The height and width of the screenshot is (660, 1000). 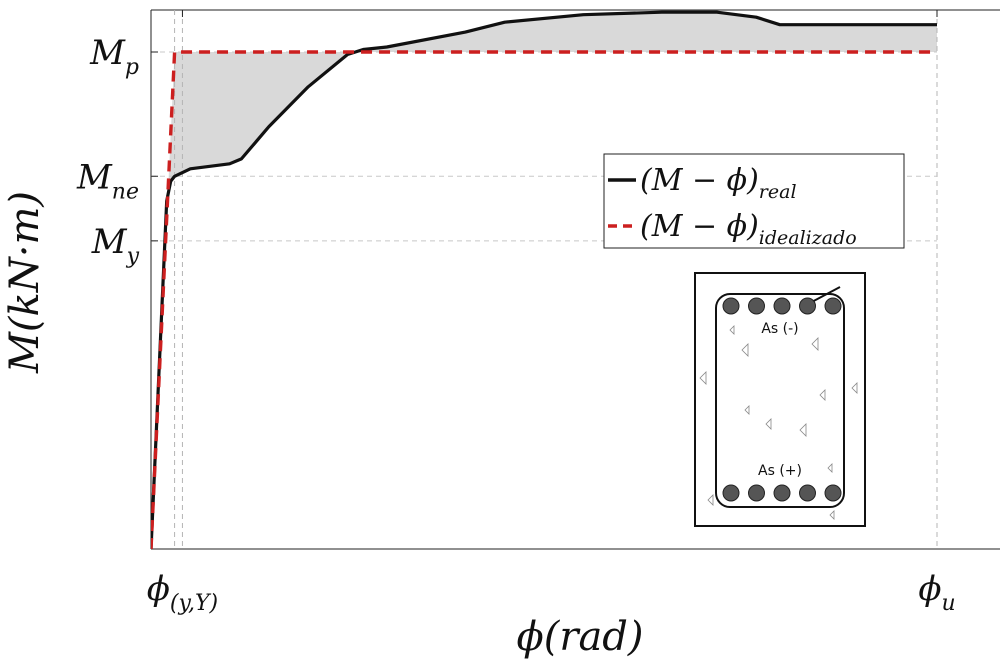 I want to click on legend-entry-idealizado: (M − ϕ)idealizado, so click(x=748, y=229).